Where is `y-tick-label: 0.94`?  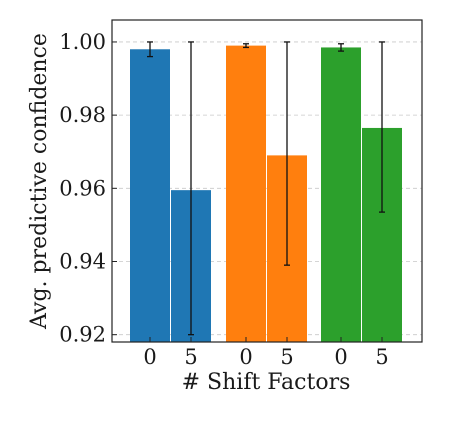
y-tick-label: 0.94 is located at coordinates (82, 262).